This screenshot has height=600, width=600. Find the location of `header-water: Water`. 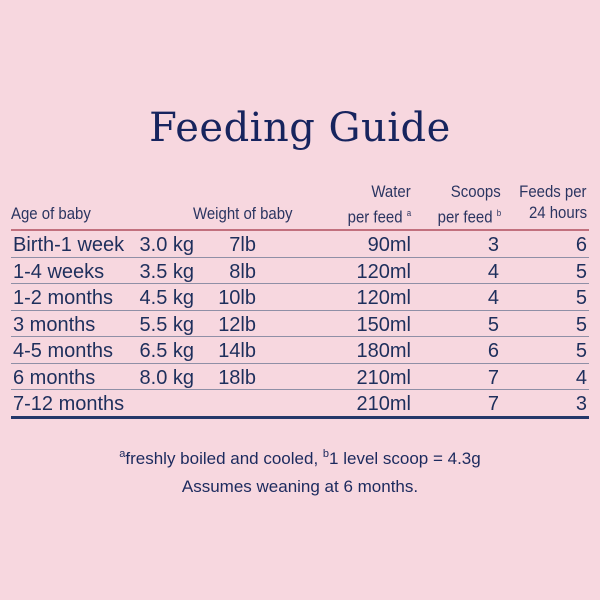

header-water: Water is located at coordinates (391, 191).